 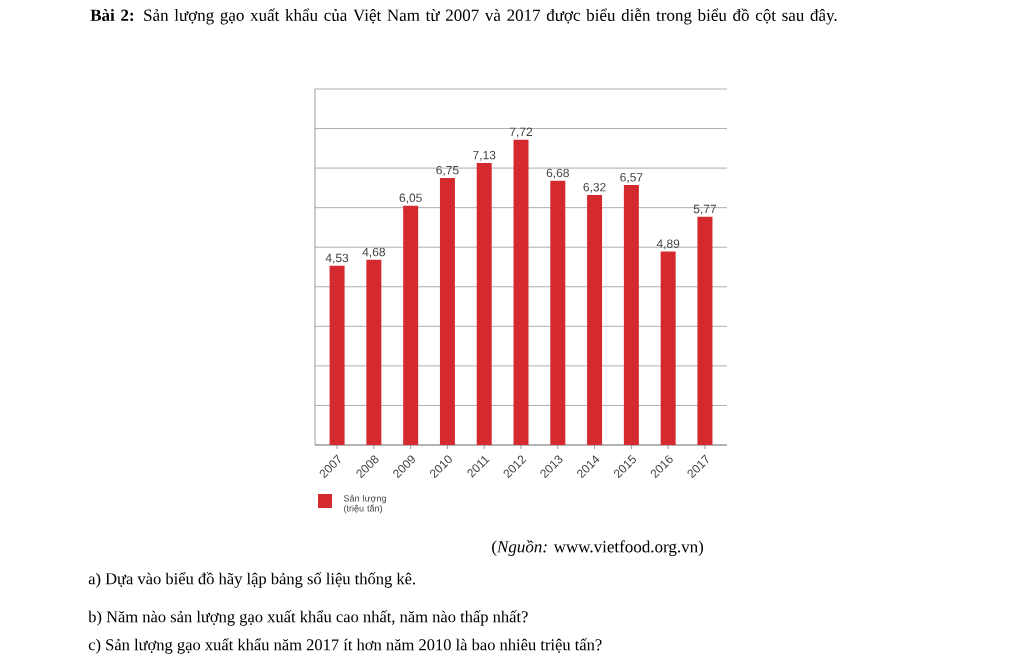 What do you see at coordinates (374, 252) in the screenshot?
I see `data-label: 4,68` at bounding box center [374, 252].